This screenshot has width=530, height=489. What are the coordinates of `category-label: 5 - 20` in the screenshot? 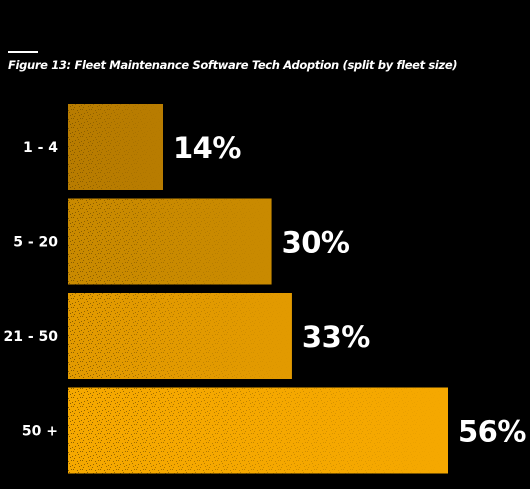 It's located at (35, 243).